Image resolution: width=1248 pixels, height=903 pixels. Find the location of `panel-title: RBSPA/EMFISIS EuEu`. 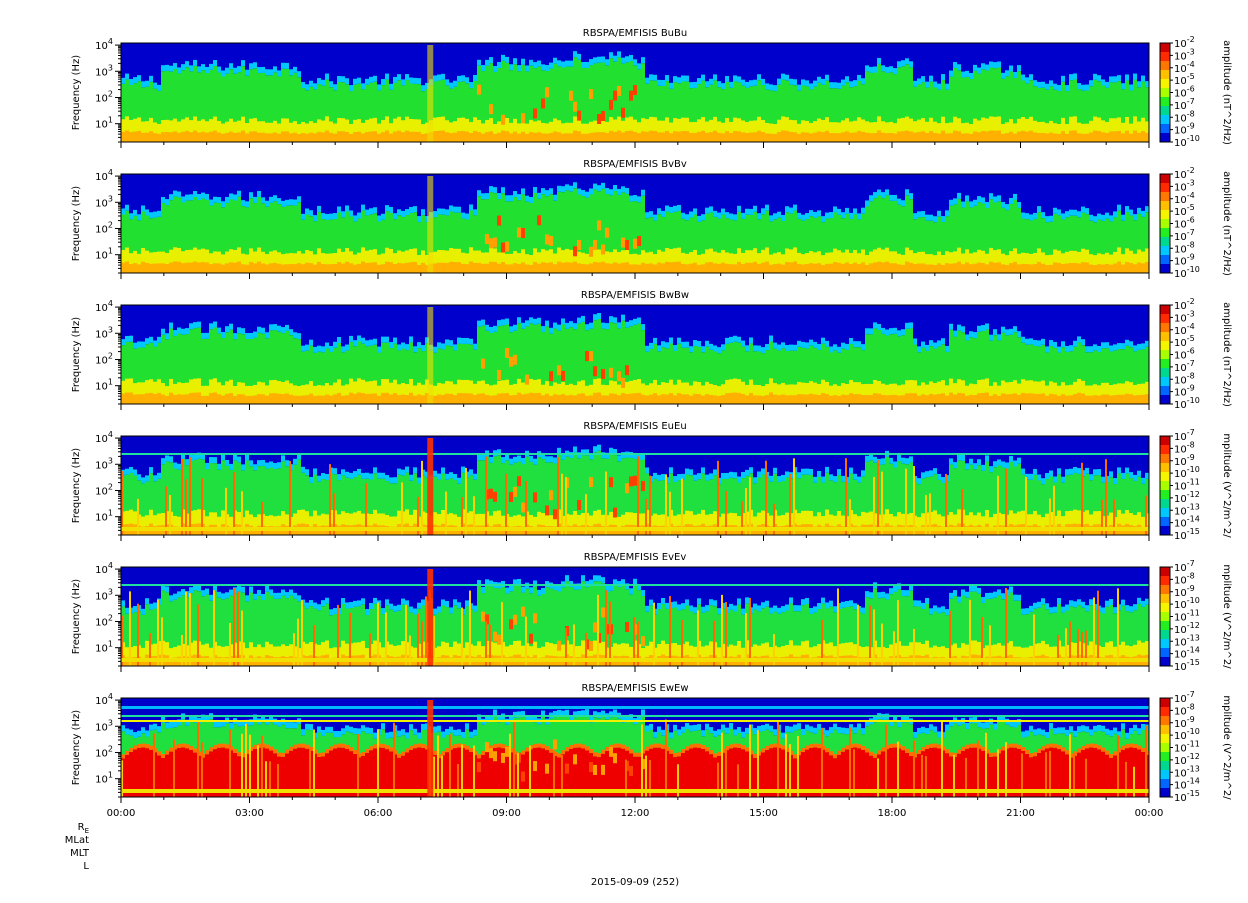

panel-title: RBSPA/EMFISIS EuEu is located at coordinates (634, 426).